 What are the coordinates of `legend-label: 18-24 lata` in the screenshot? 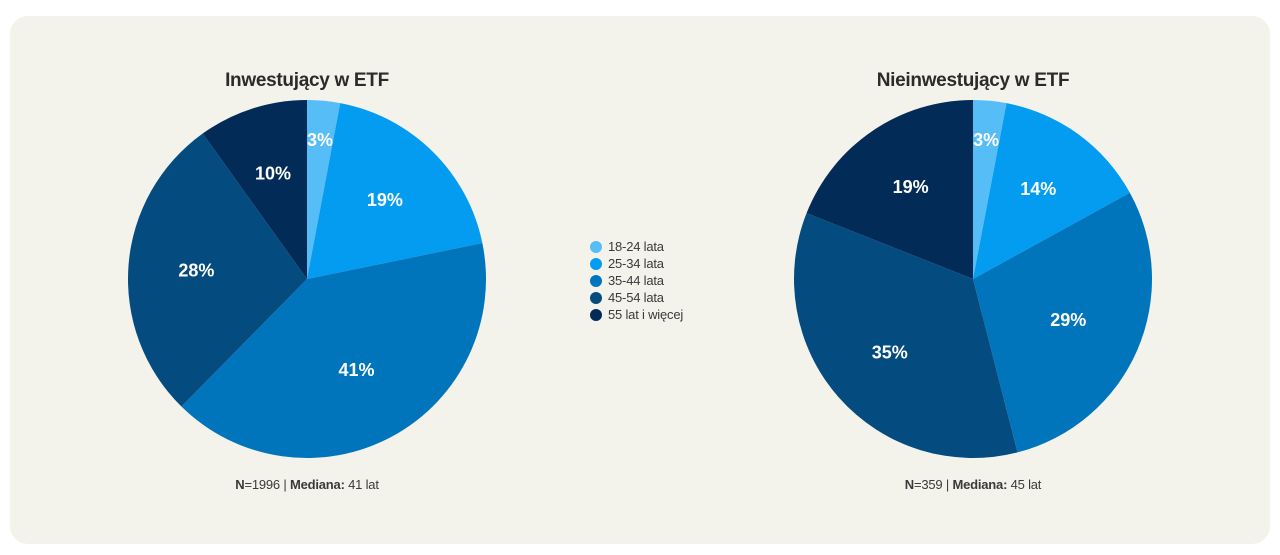 It's located at (636, 246).